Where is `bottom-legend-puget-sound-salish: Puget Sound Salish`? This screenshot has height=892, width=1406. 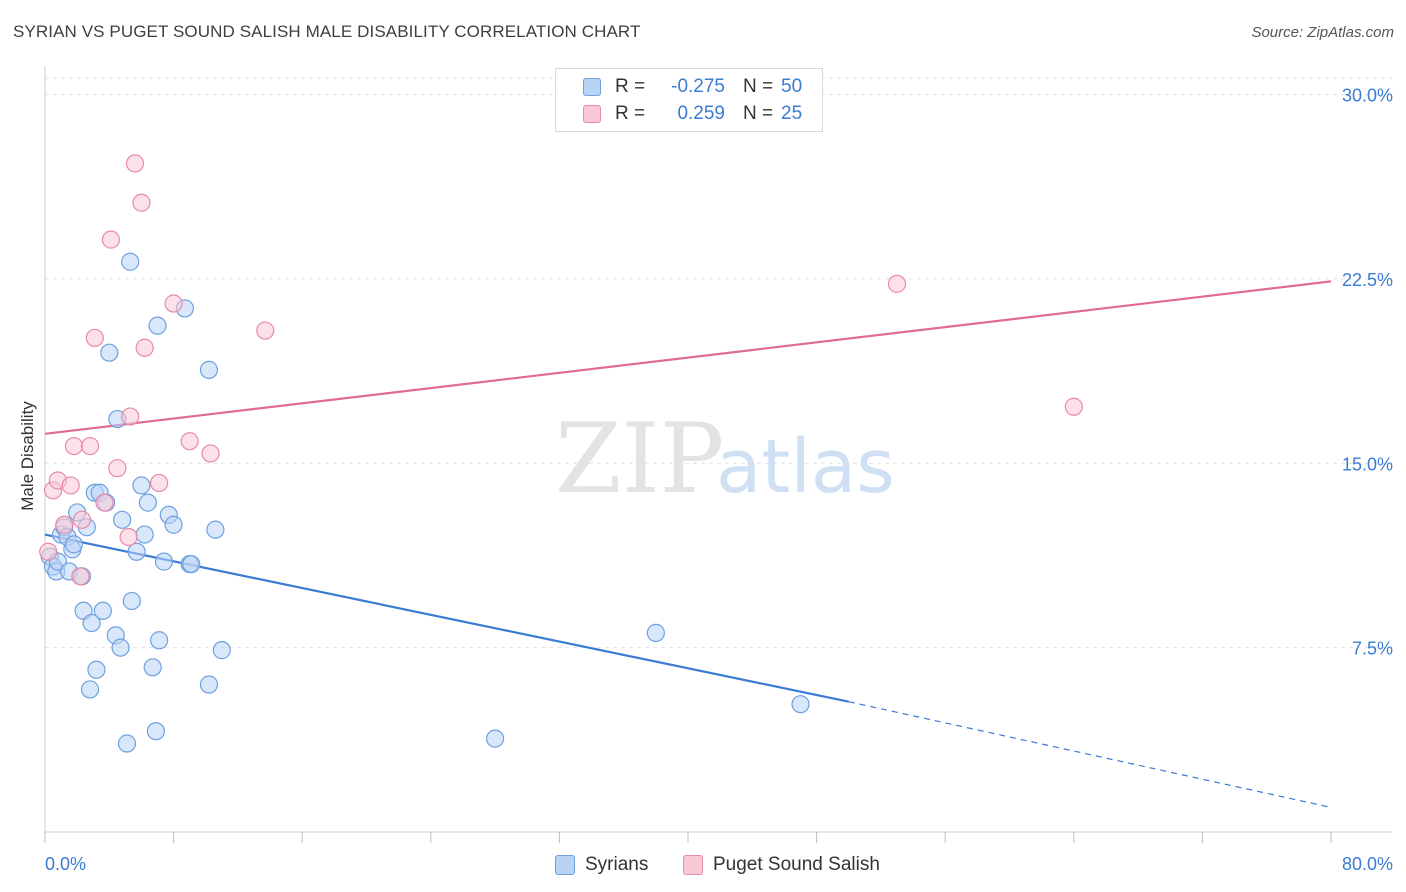
bottom-legend-puget-sound-salish: Puget Sound Salish is located at coordinates (781, 865).